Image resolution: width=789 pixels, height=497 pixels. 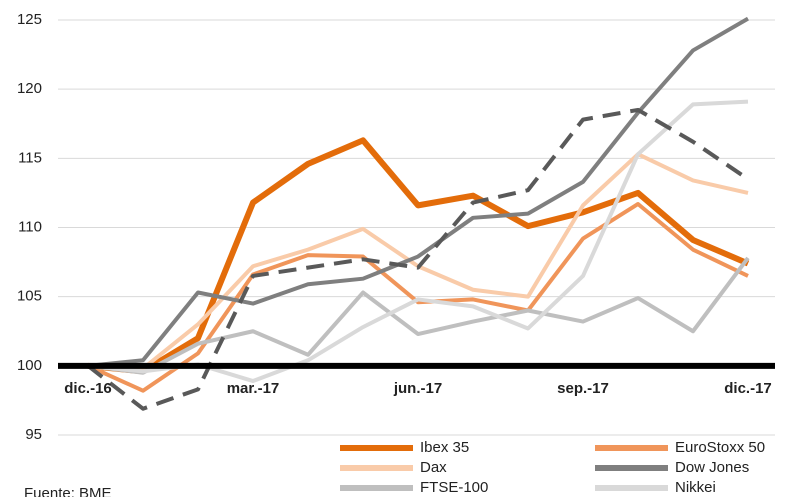 What do you see at coordinates (454, 487) in the screenshot?
I see `legend-label: FTSE-100` at bounding box center [454, 487].